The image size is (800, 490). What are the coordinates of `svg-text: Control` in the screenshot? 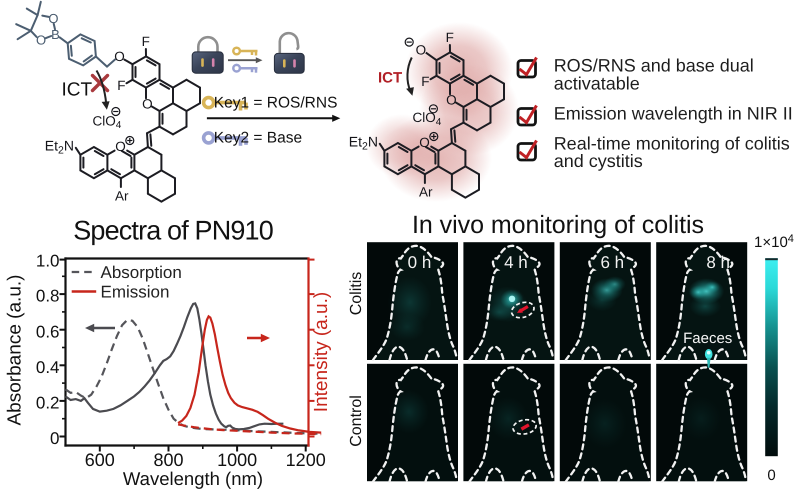 It's located at (356, 421).